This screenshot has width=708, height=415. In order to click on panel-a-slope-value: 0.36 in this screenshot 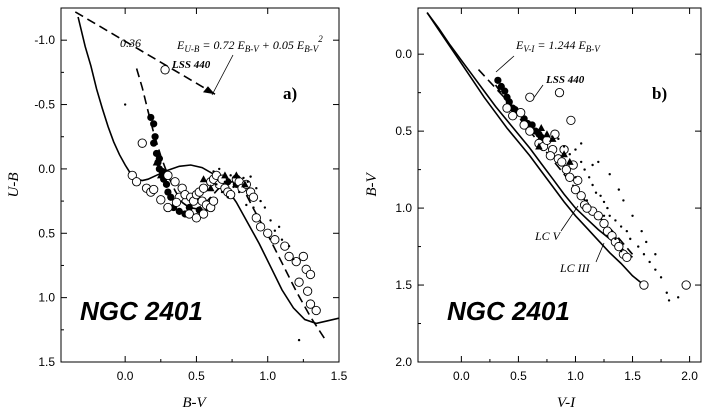, I will do `click(130, 43)`.